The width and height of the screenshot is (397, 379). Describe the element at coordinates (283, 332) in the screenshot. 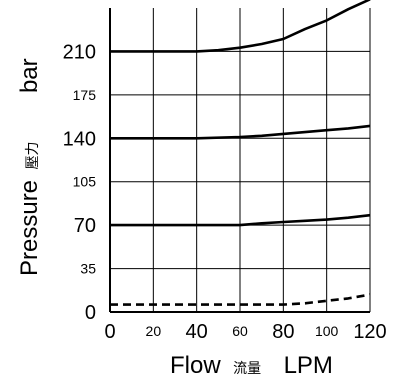

I see `x-tick-label-80: 80` at that location.